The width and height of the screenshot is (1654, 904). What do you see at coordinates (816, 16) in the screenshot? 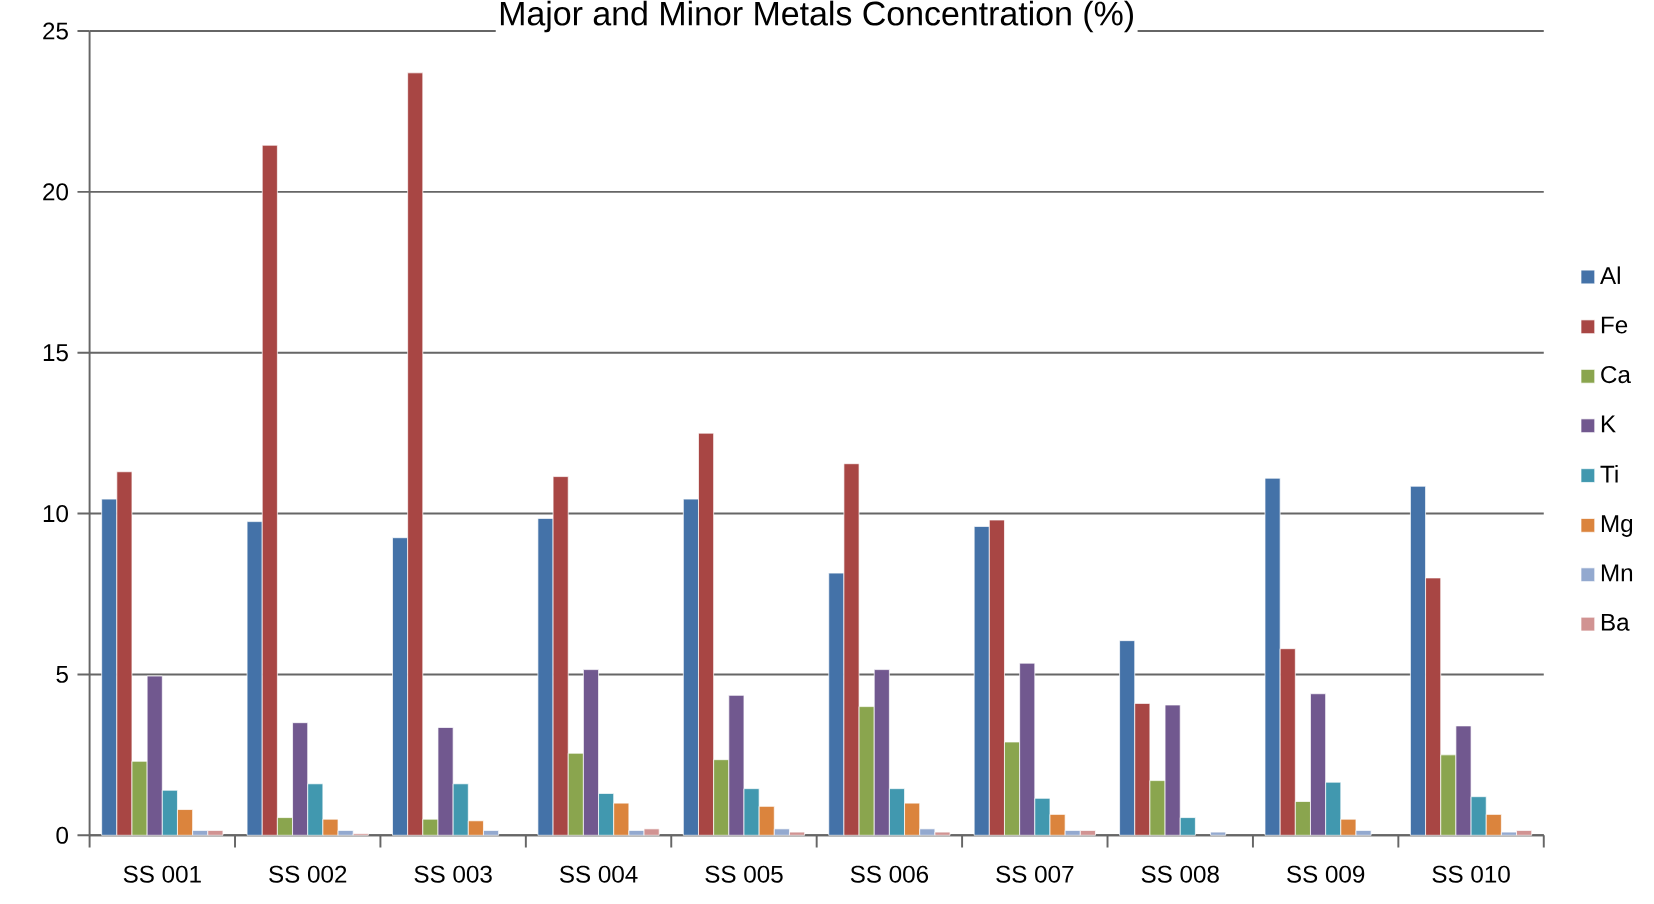
I see `chart-title: Major and Minor Metals Concentration (%)` at bounding box center [816, 16].